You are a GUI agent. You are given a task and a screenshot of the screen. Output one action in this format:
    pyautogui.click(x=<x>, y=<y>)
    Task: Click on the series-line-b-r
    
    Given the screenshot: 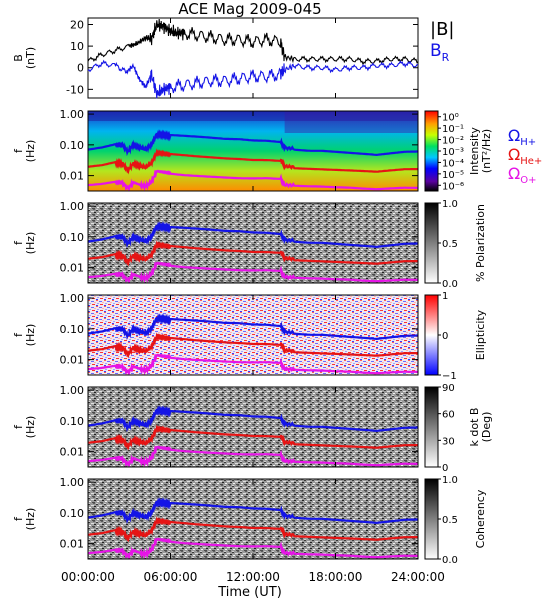 What is the action you would take?
    pyautogui.click(x=253, y=79)
    